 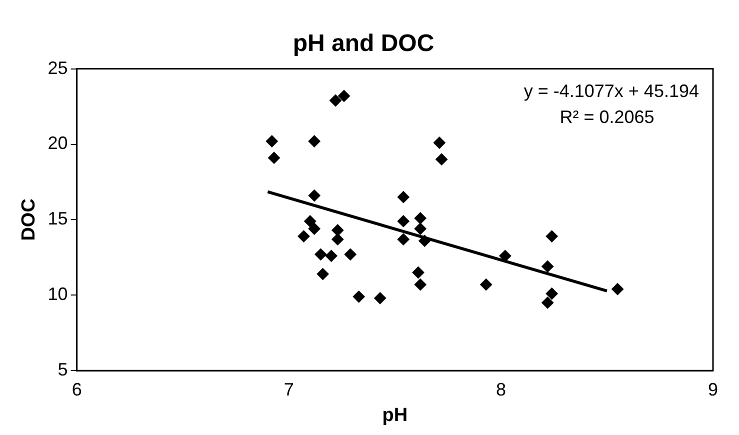 What do you see at coordinates (63, 370) in the screenshot?
I see `y-tick-label: 5` at bounding box center [63, 370].